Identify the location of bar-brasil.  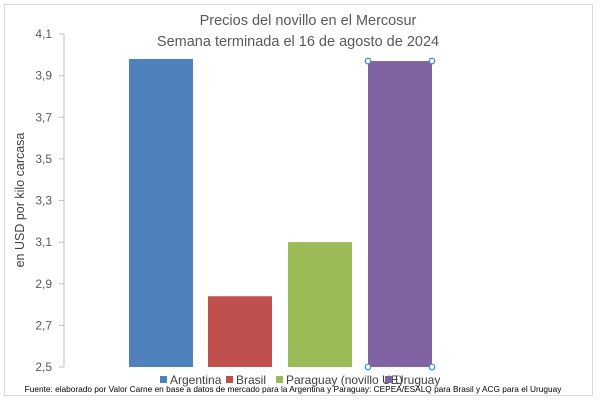
(240, 331).